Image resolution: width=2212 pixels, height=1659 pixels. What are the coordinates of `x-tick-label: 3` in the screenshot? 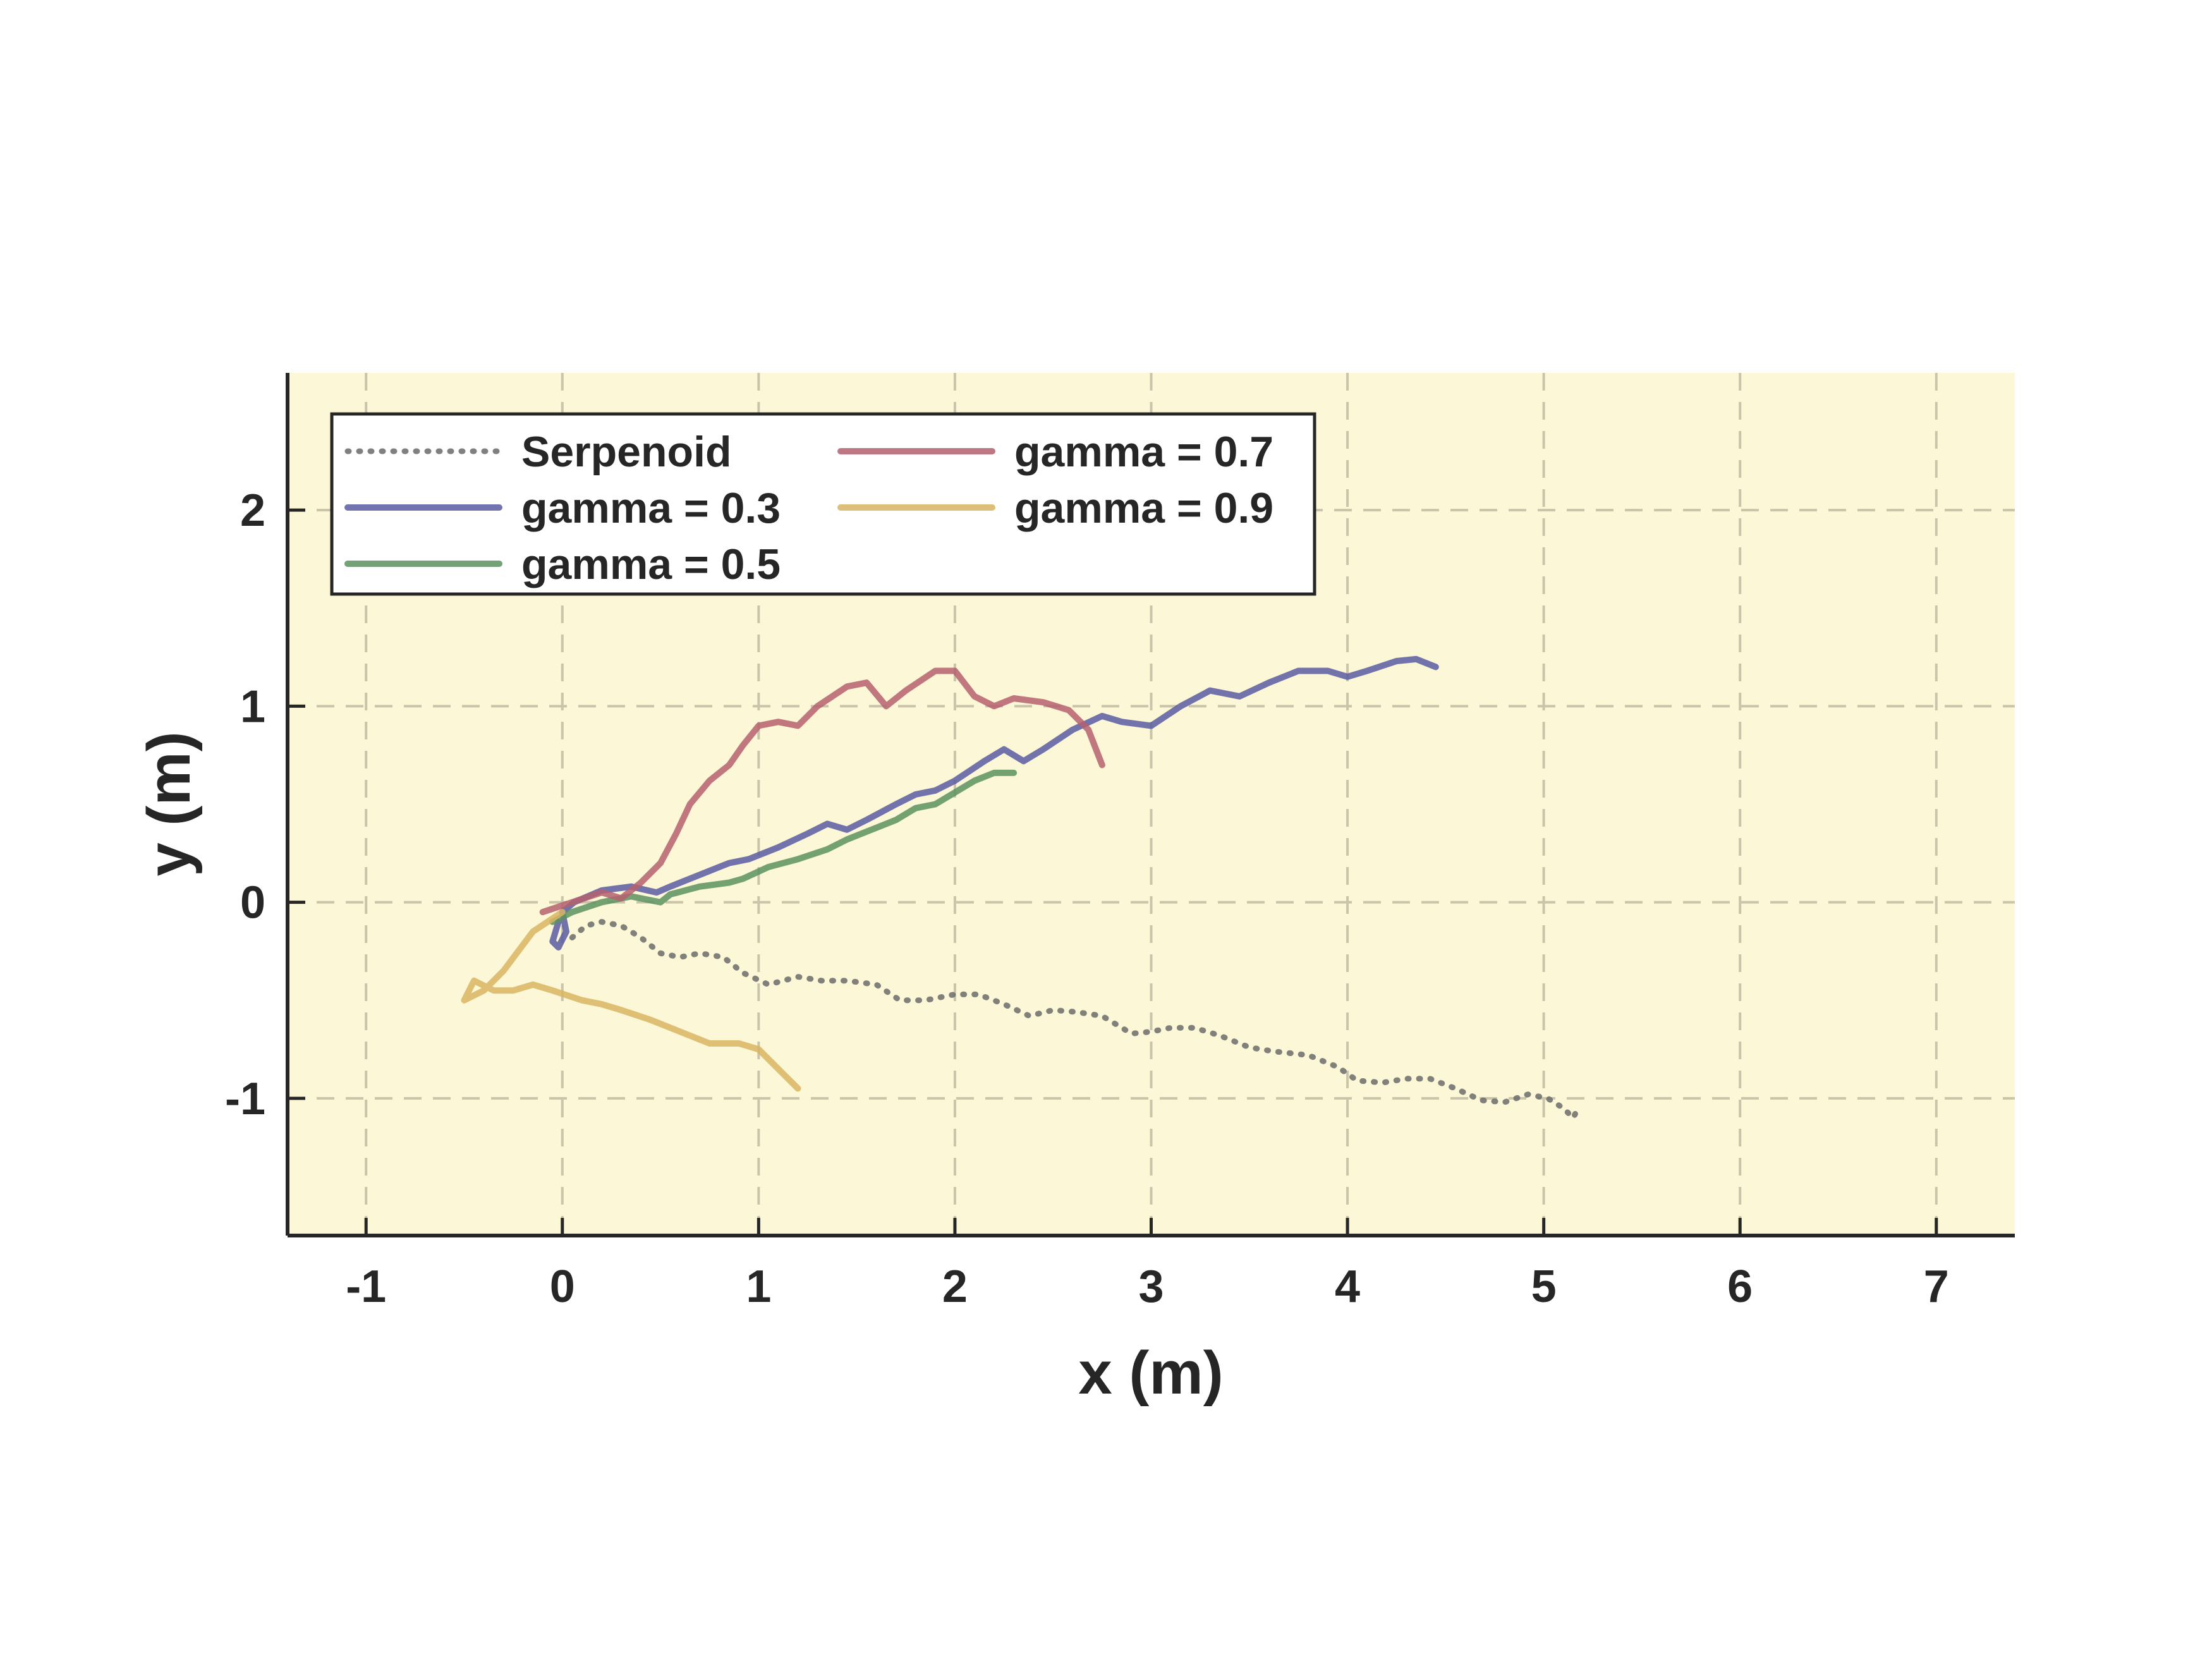 It's located at (1151, 1286).